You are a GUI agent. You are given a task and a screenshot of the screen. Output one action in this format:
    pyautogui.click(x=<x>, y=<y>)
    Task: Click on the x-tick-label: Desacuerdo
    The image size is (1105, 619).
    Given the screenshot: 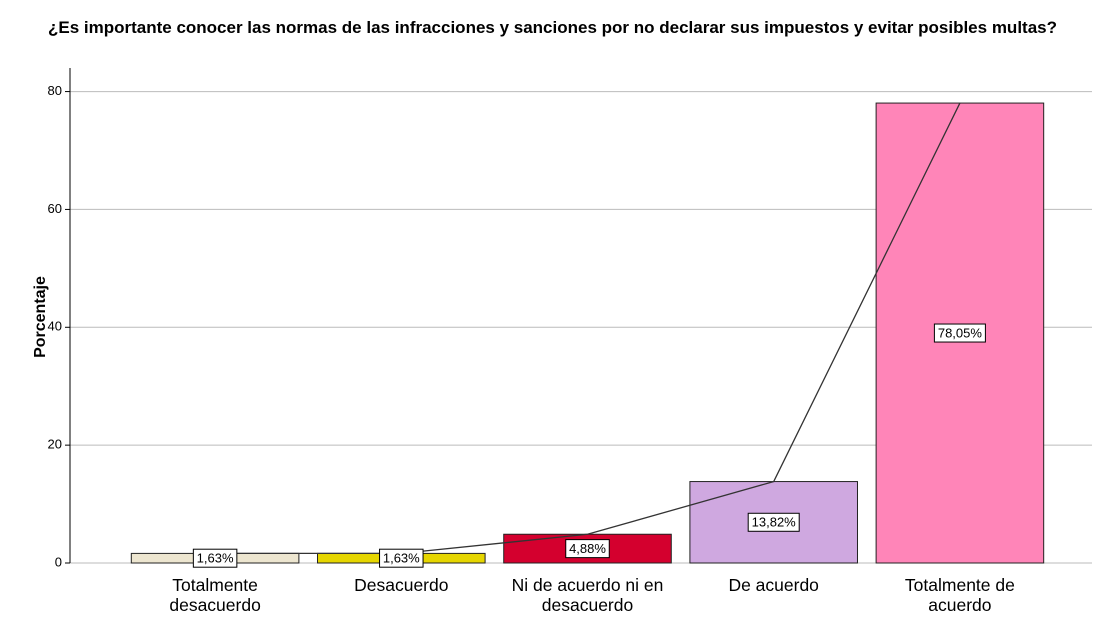 What is the action you would take?
    pyautogui.click(x=401, y=585)
    